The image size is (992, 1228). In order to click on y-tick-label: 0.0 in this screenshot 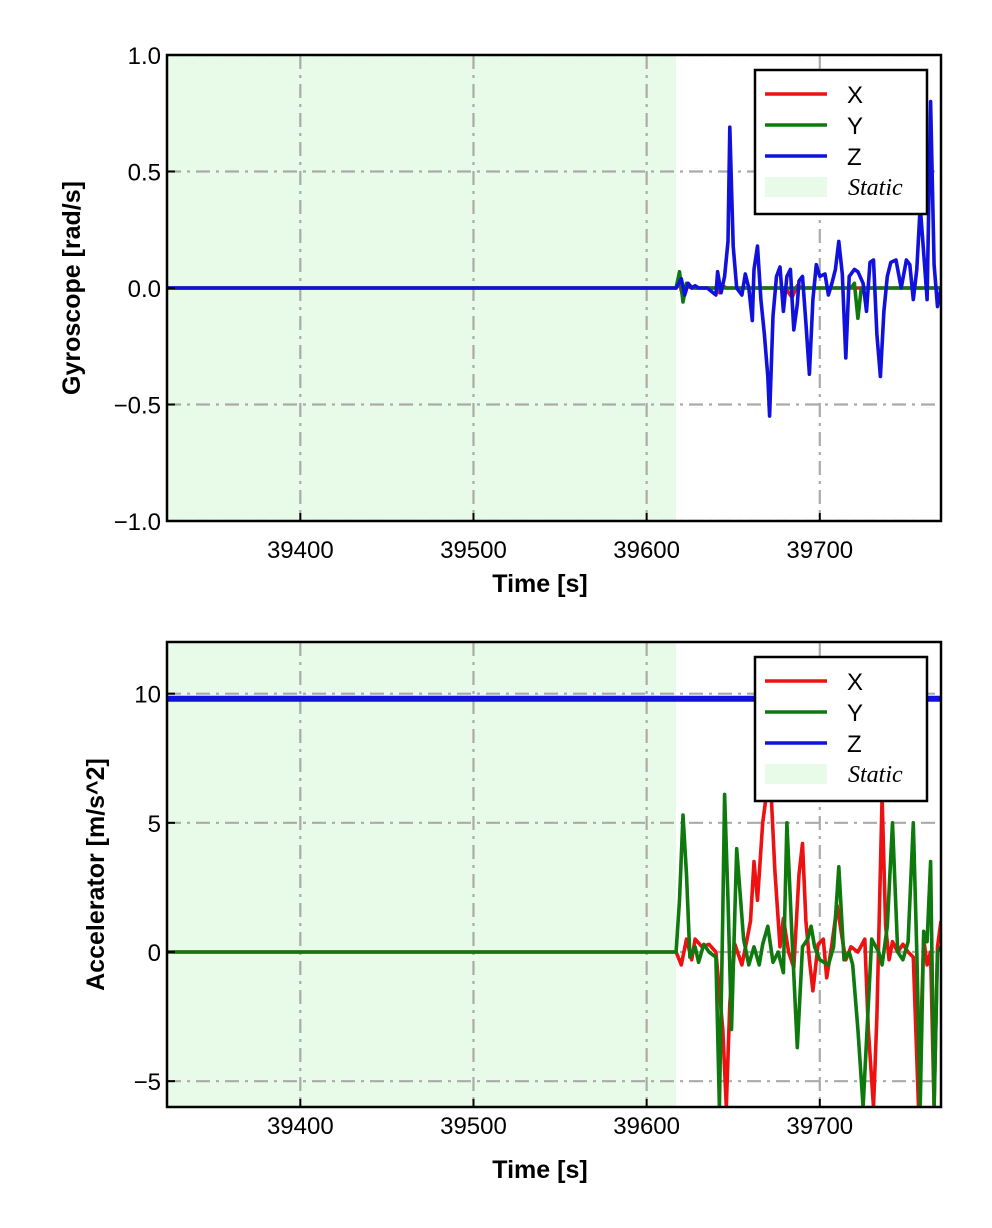, I will do `click(144, 289)`.